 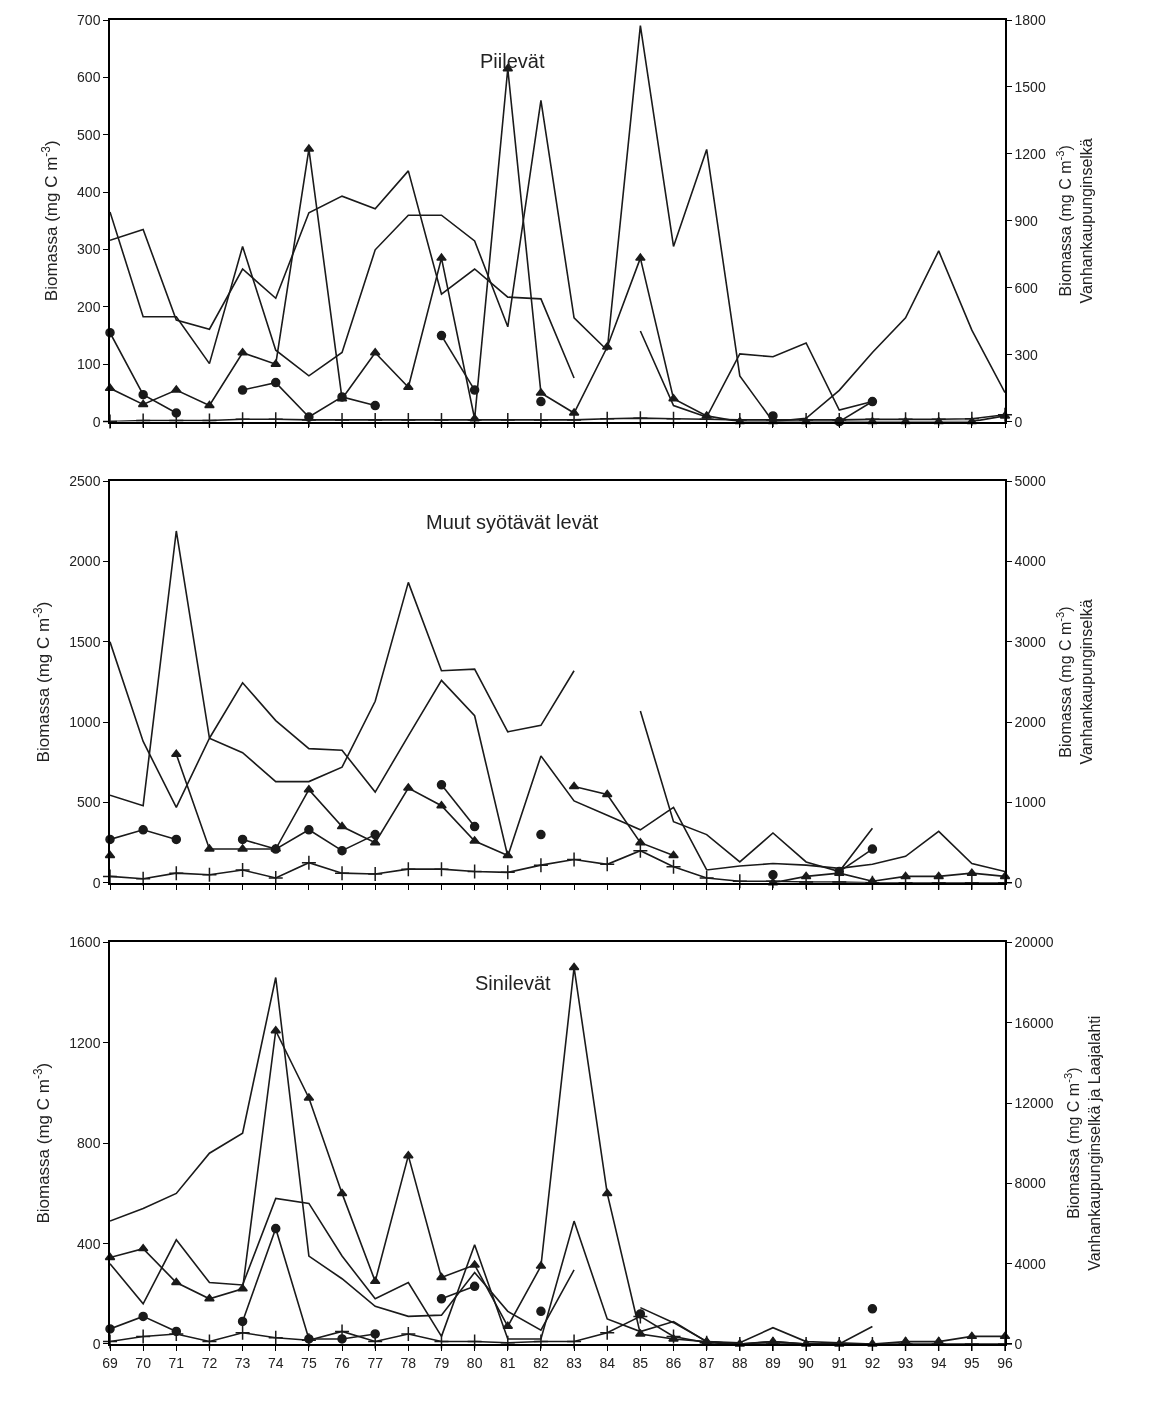 What do you see at coordinates (1034, 942) in the screenshot?
I see `y2-tick-label: 20000` at bounding box center [1034, 942].